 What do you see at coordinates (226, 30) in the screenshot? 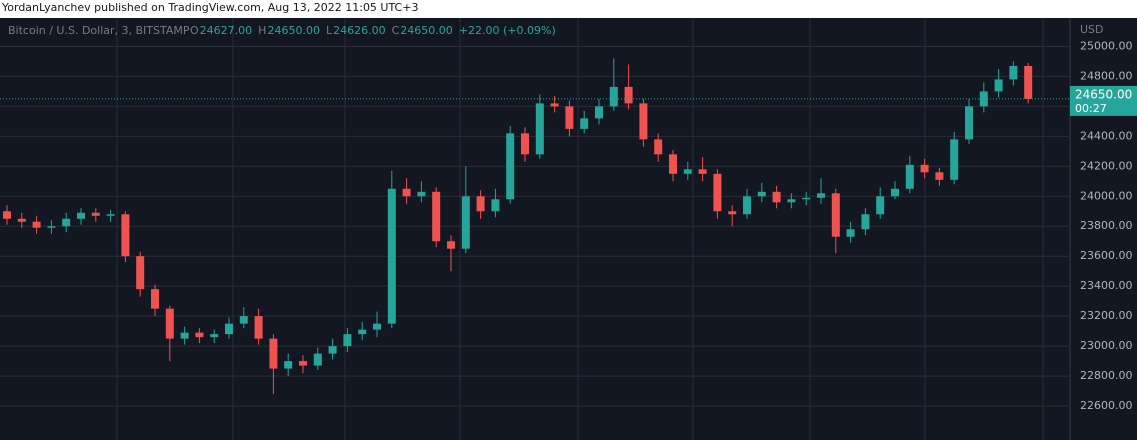
I see `legend-o: 24627.00` at bounding box center [226, 30].